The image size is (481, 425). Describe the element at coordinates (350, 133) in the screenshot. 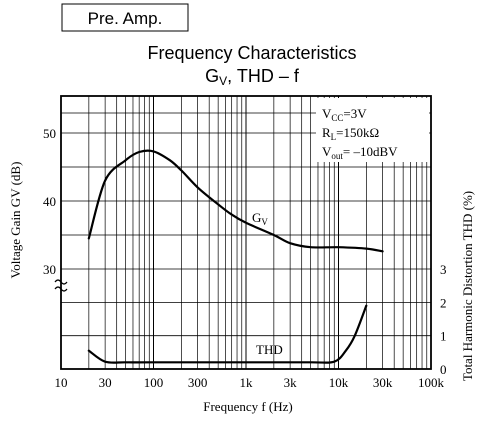

I see `condition-rl: RL=150kΩ` at that location.